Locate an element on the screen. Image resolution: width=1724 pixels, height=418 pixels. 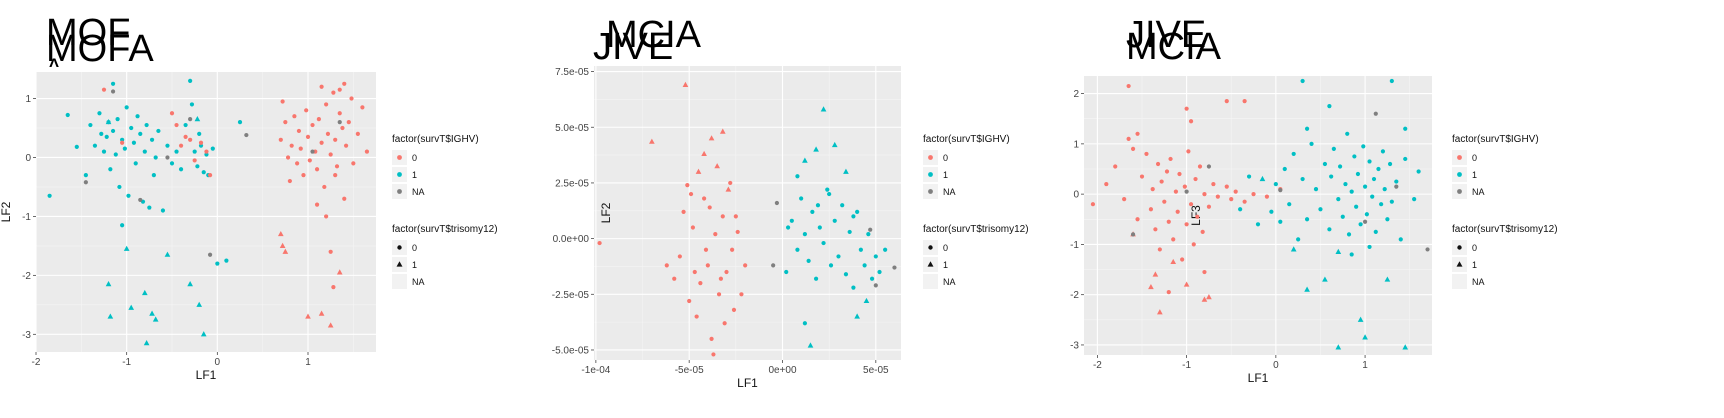
legend-key-box is located at coordinates (1459, 281).